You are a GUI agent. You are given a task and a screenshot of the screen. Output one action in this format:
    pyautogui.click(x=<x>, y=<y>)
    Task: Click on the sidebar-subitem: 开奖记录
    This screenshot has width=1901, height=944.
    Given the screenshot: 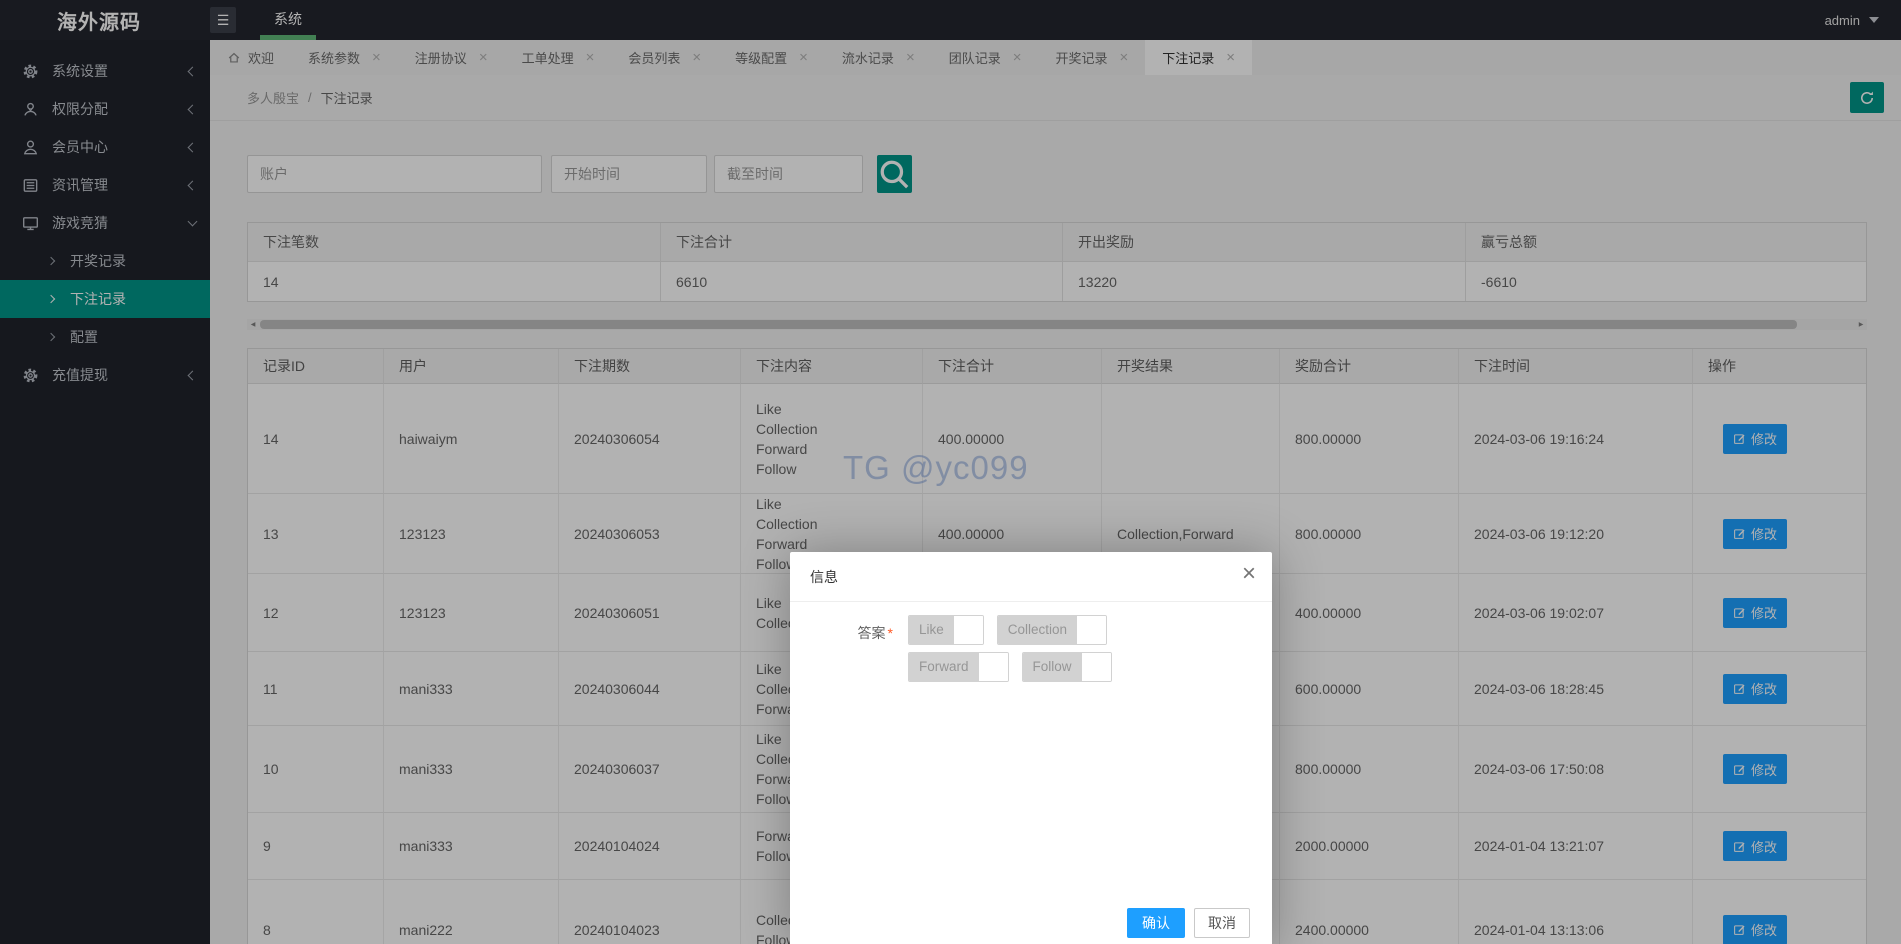 What is the action you would take?
    pyautogui.click(x=105, y=261)
    